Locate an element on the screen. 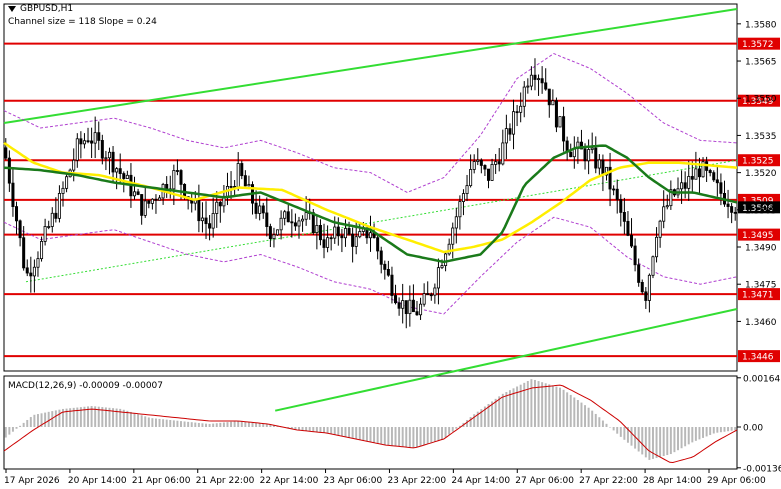  level-tag-label: 1.3525 is located at coordinates (758, 162).